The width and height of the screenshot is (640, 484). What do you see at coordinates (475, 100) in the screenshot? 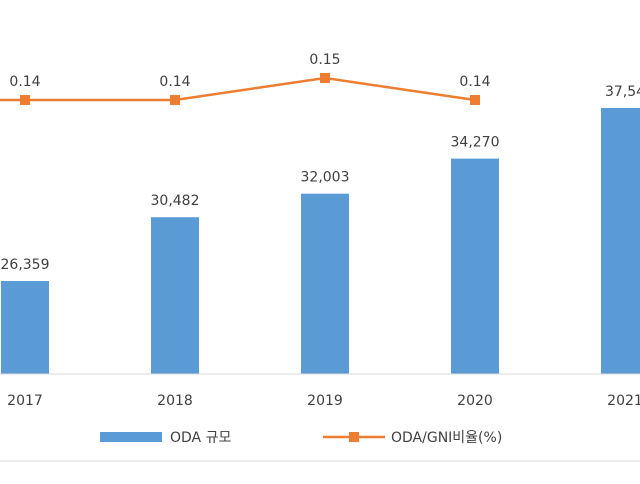
I see `line-marker-2020` at bounding box center [475, 100].